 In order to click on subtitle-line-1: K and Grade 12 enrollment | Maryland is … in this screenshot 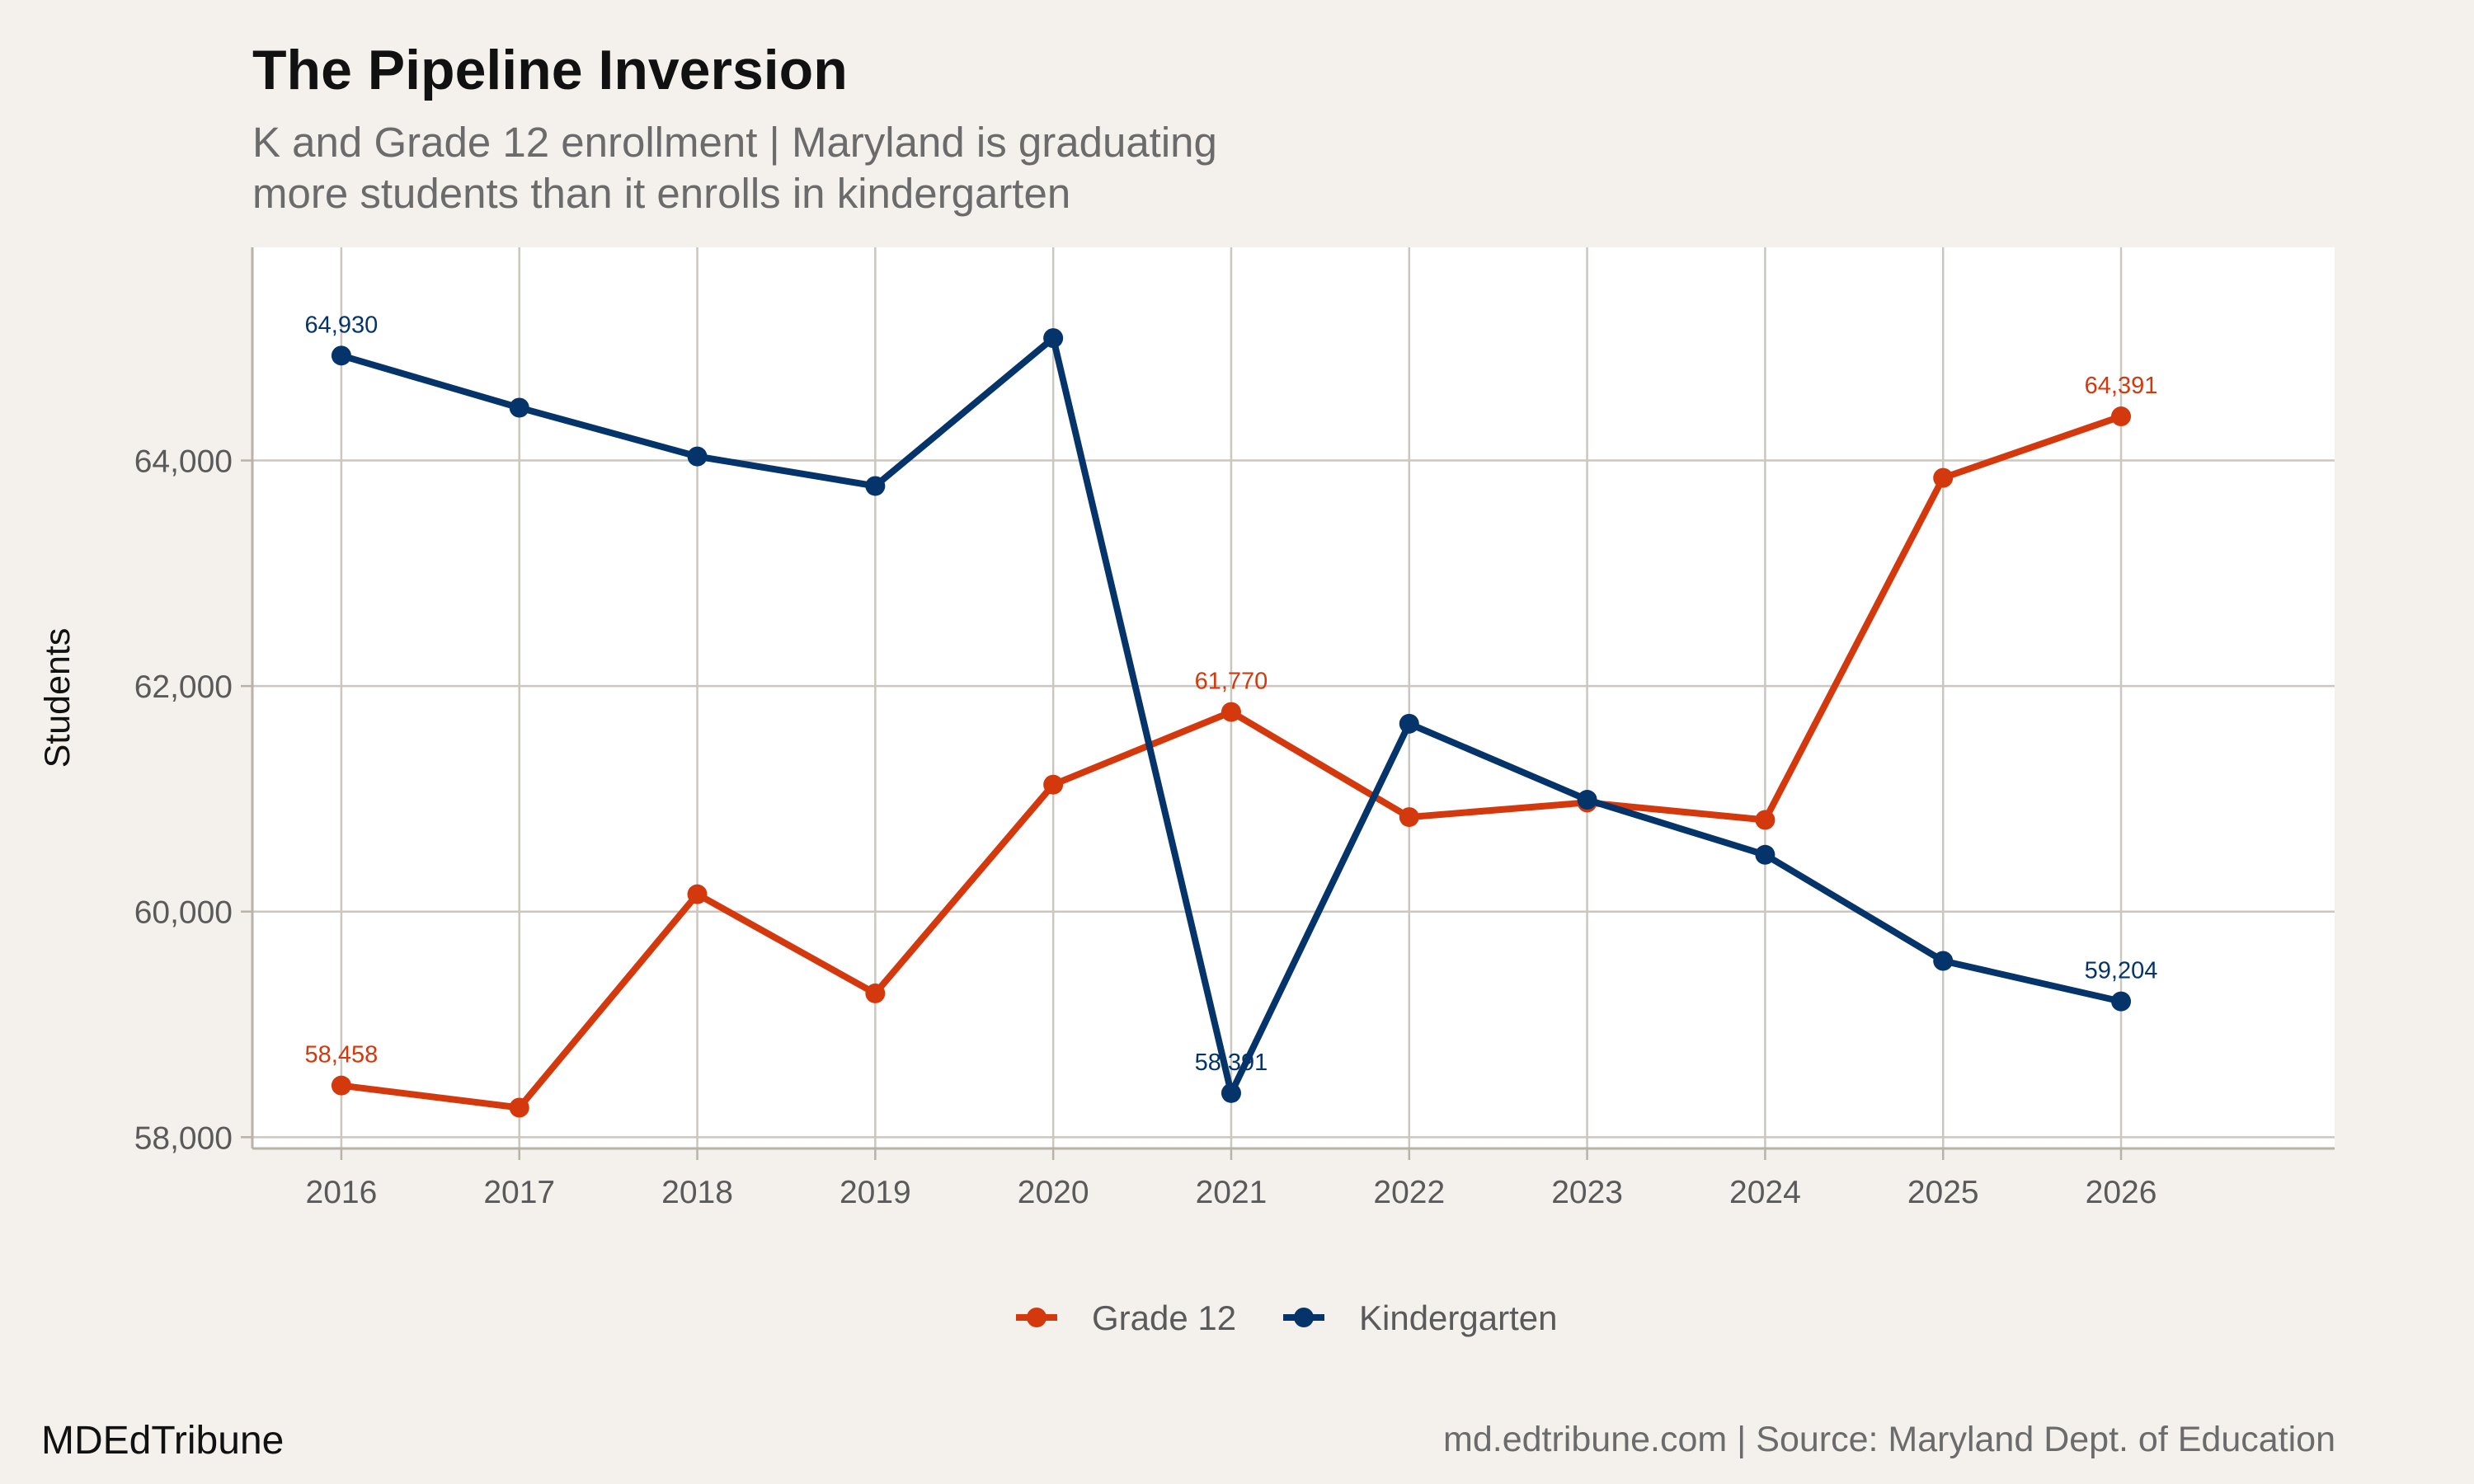, I will do `click(734, 142)`.